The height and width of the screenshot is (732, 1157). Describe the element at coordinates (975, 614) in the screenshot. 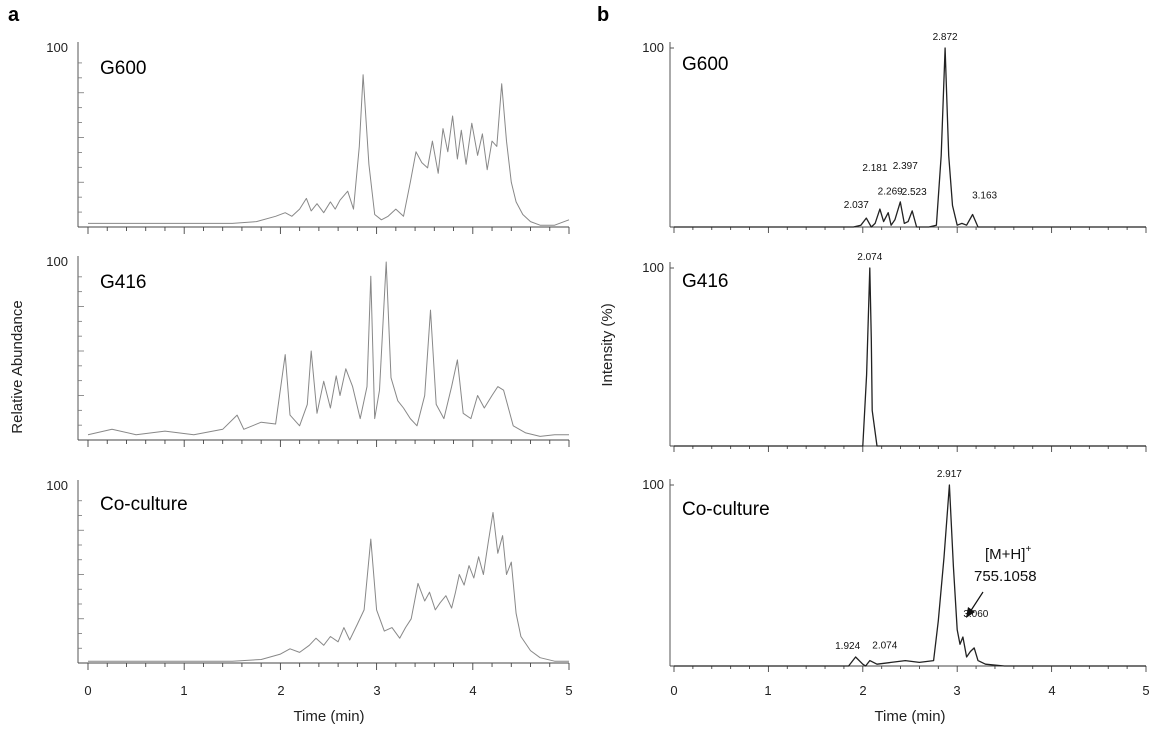

I see `panel-b-co-culture-peak-label-3-060: 3.060` at that location.